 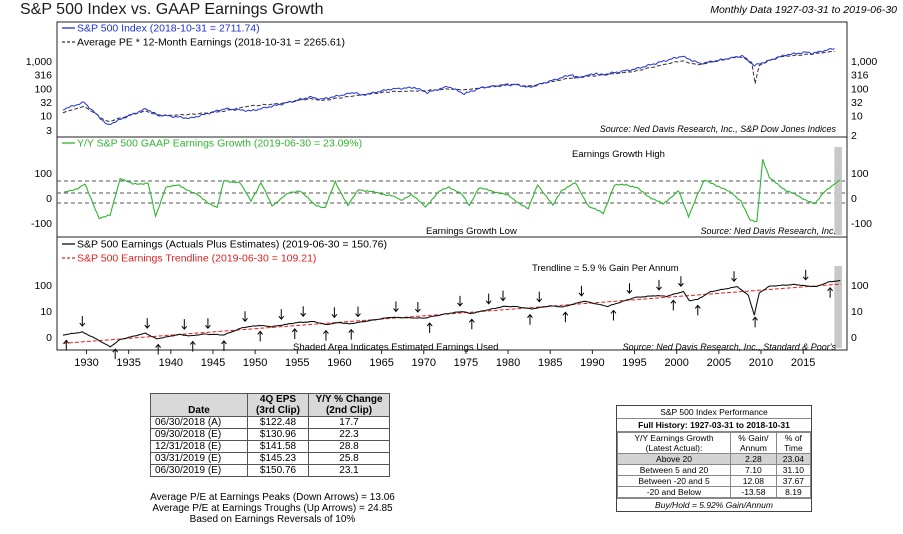 I want to click on x-tick-label: 1970, so click(x=424, y=363).